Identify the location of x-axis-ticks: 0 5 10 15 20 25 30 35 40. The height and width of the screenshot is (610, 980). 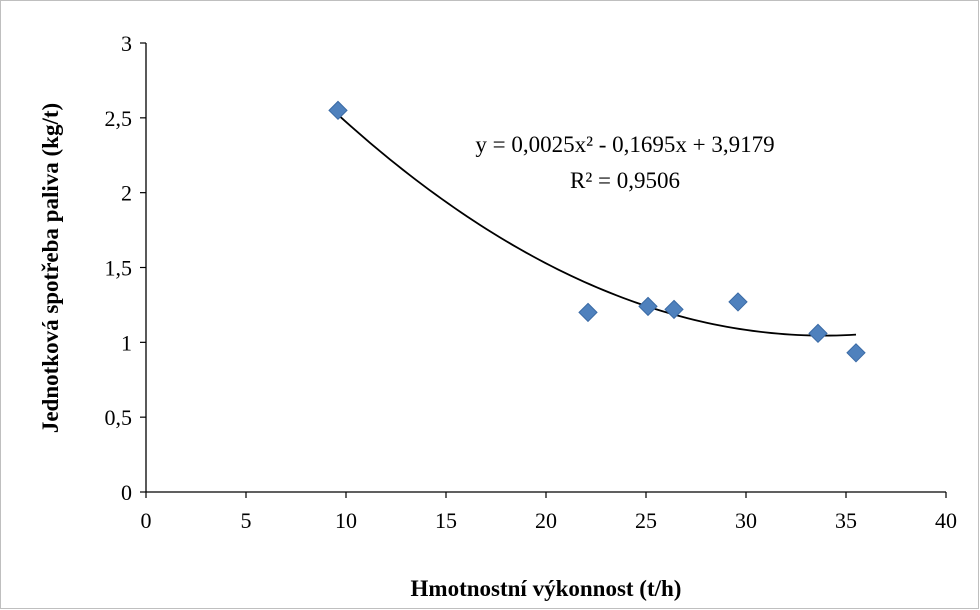
(549, 512).